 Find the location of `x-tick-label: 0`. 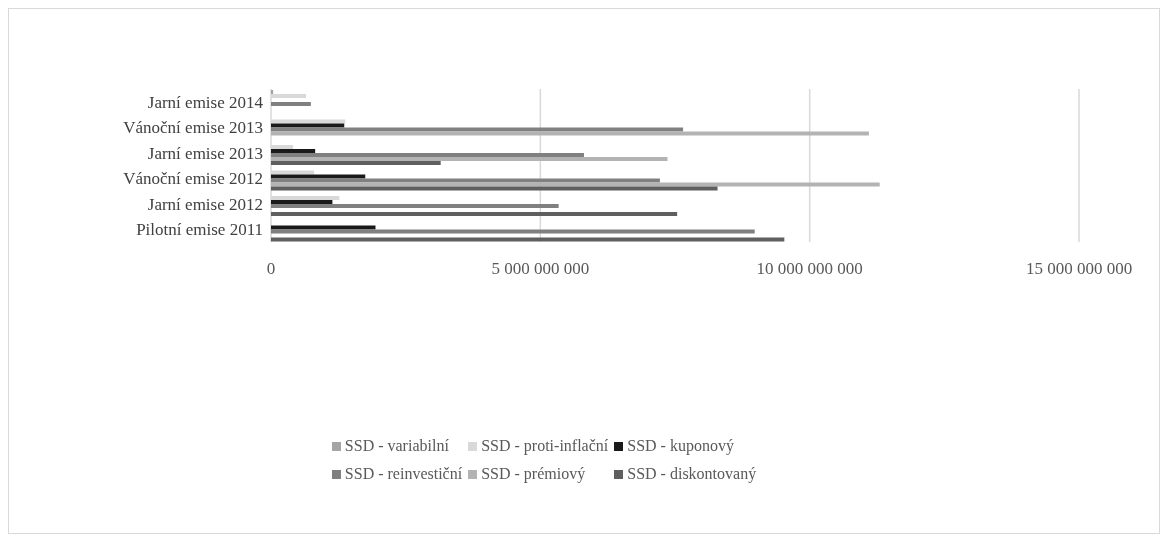

x-tick-label: 0 is located at coordinates (271, 269).